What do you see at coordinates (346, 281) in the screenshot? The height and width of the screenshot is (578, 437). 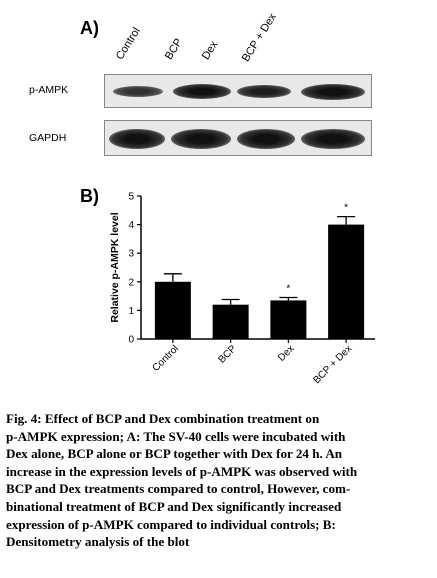 I see `bar-bcp-dex` at bounding box center [346, 281].